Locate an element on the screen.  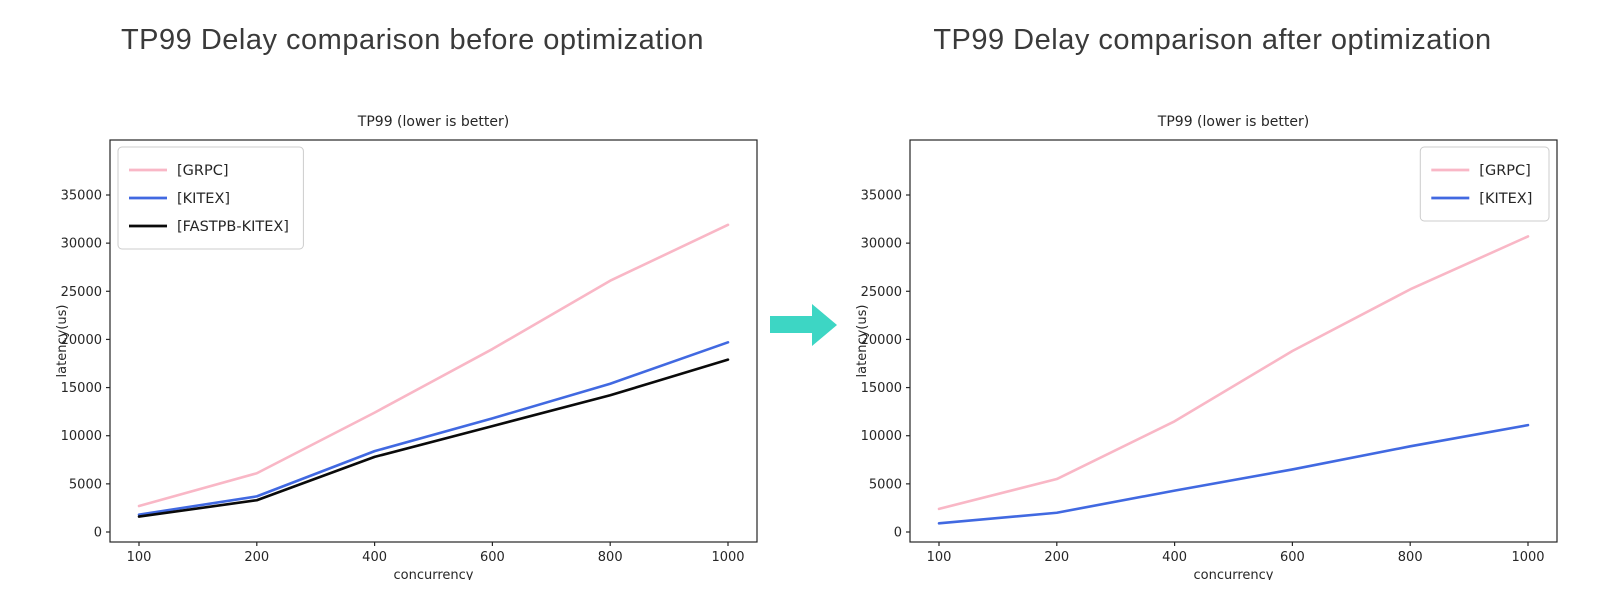
right-arrow-icon is located at coordinates (803, 325).